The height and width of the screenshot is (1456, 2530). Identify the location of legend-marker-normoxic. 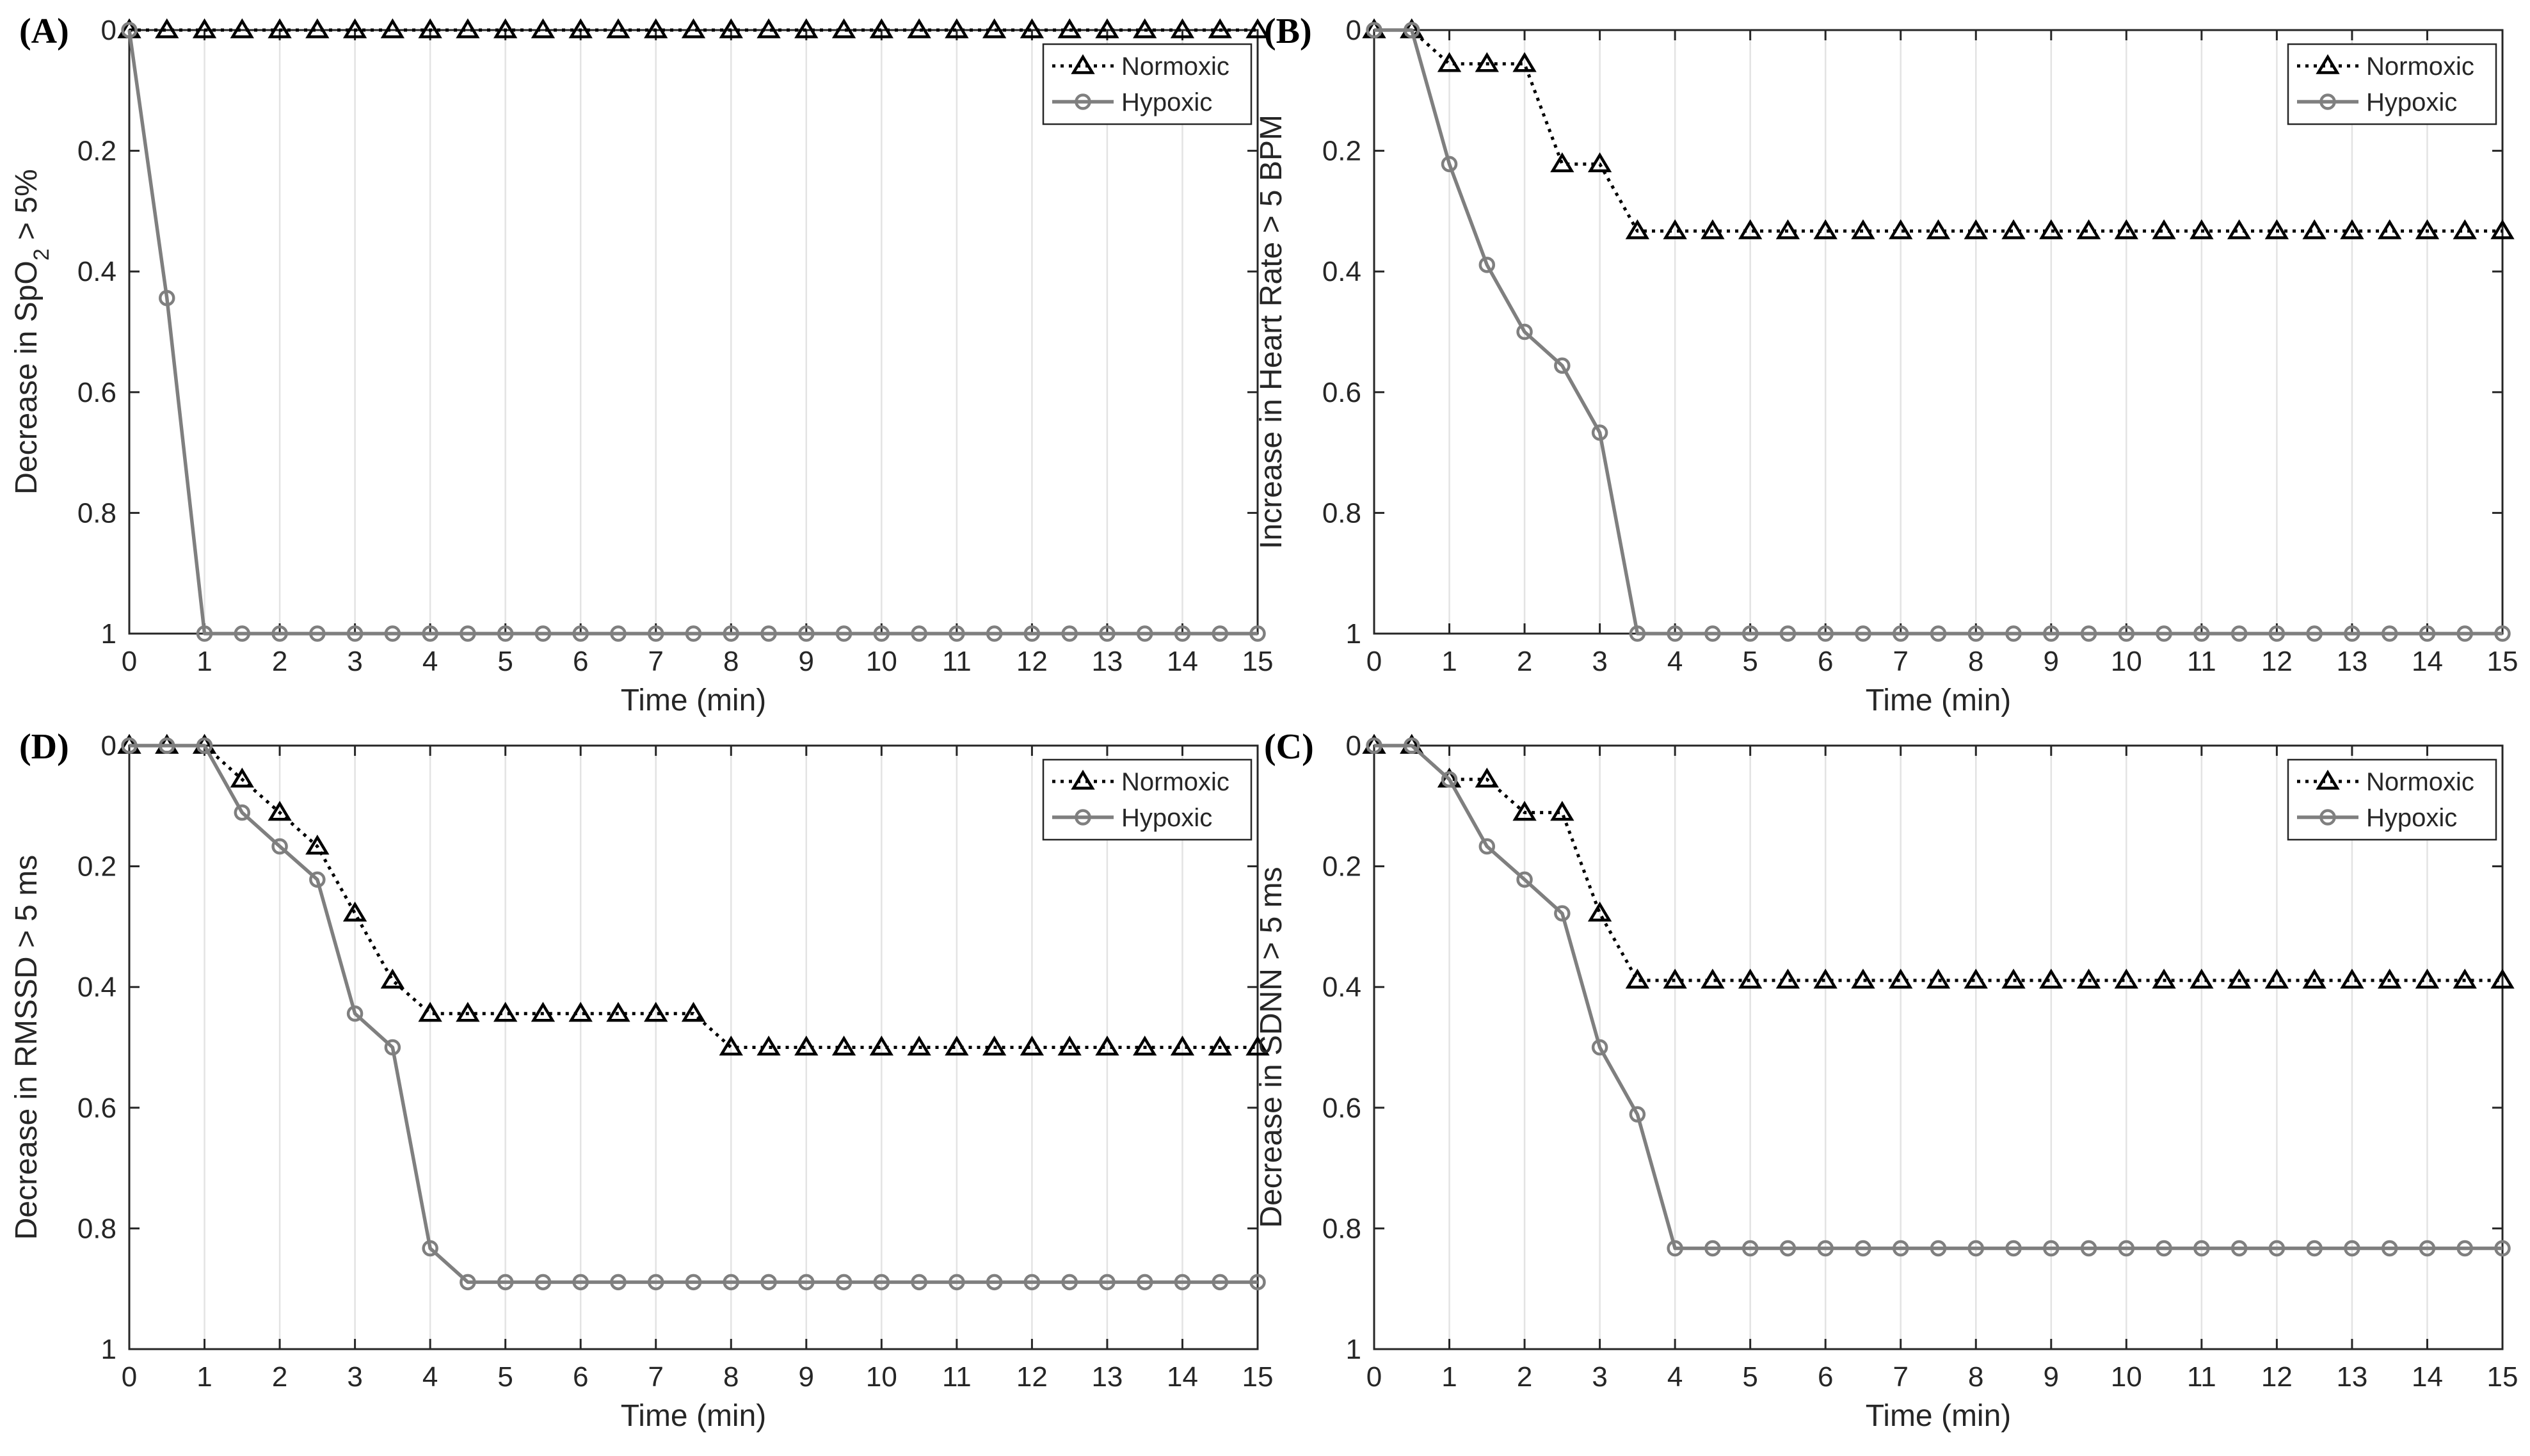
(1083, 64).